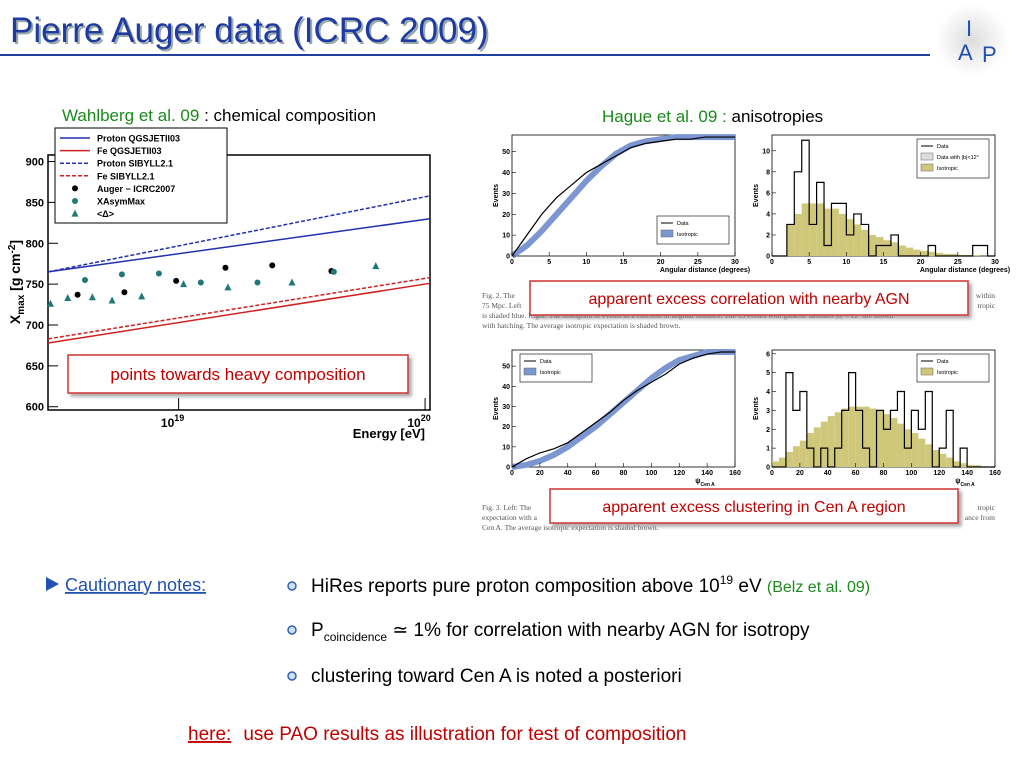 The height and width of the screenshot is (768, 1024). Describe the element at coordinates (957, 481) in the screenshot. I see `lab: ψ` at that location.